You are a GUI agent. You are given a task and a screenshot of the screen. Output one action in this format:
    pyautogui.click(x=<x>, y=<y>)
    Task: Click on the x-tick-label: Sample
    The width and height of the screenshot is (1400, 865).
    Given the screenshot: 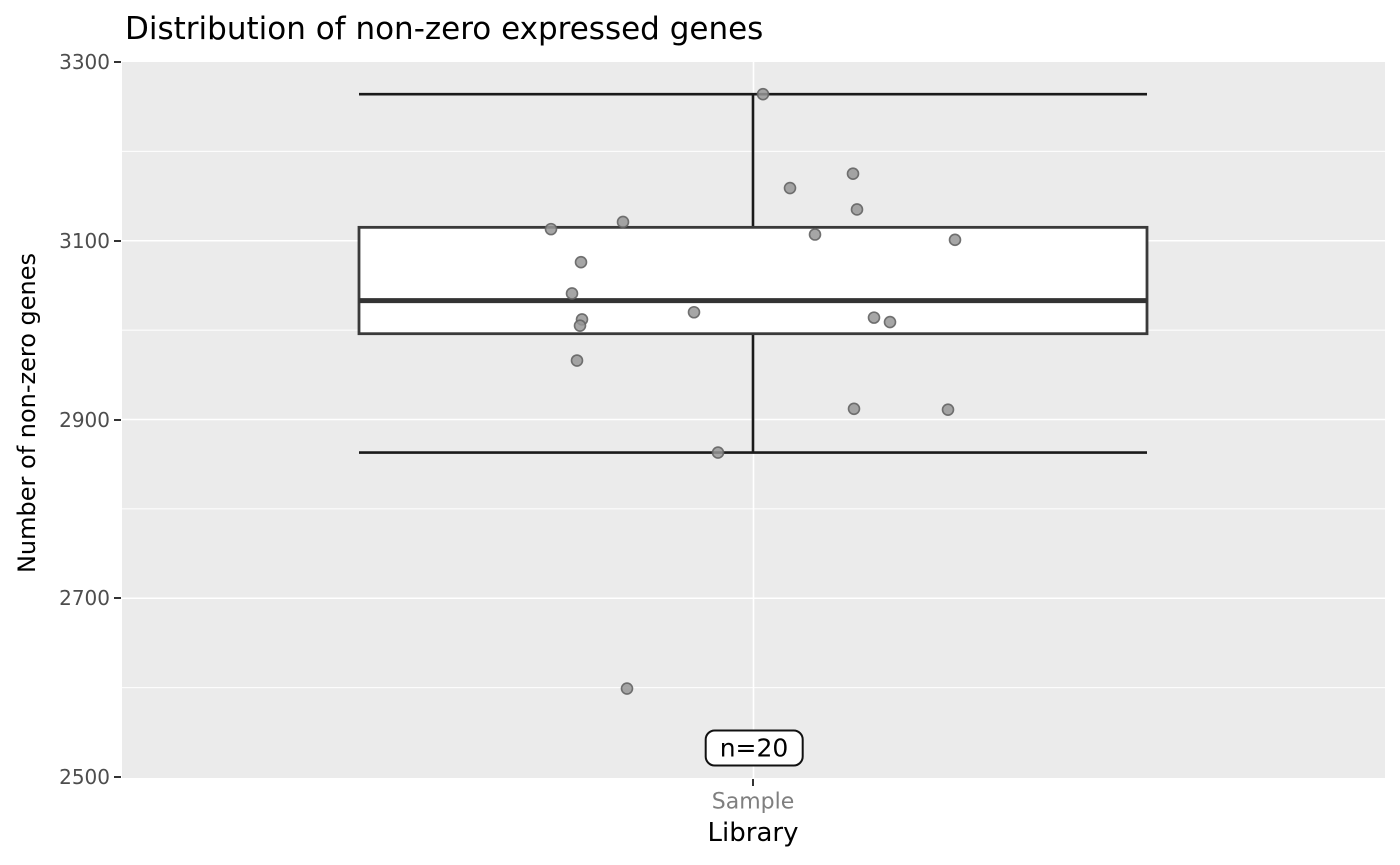 What is the action you would take?
    pyautogui.click(x=753, y=802)
    